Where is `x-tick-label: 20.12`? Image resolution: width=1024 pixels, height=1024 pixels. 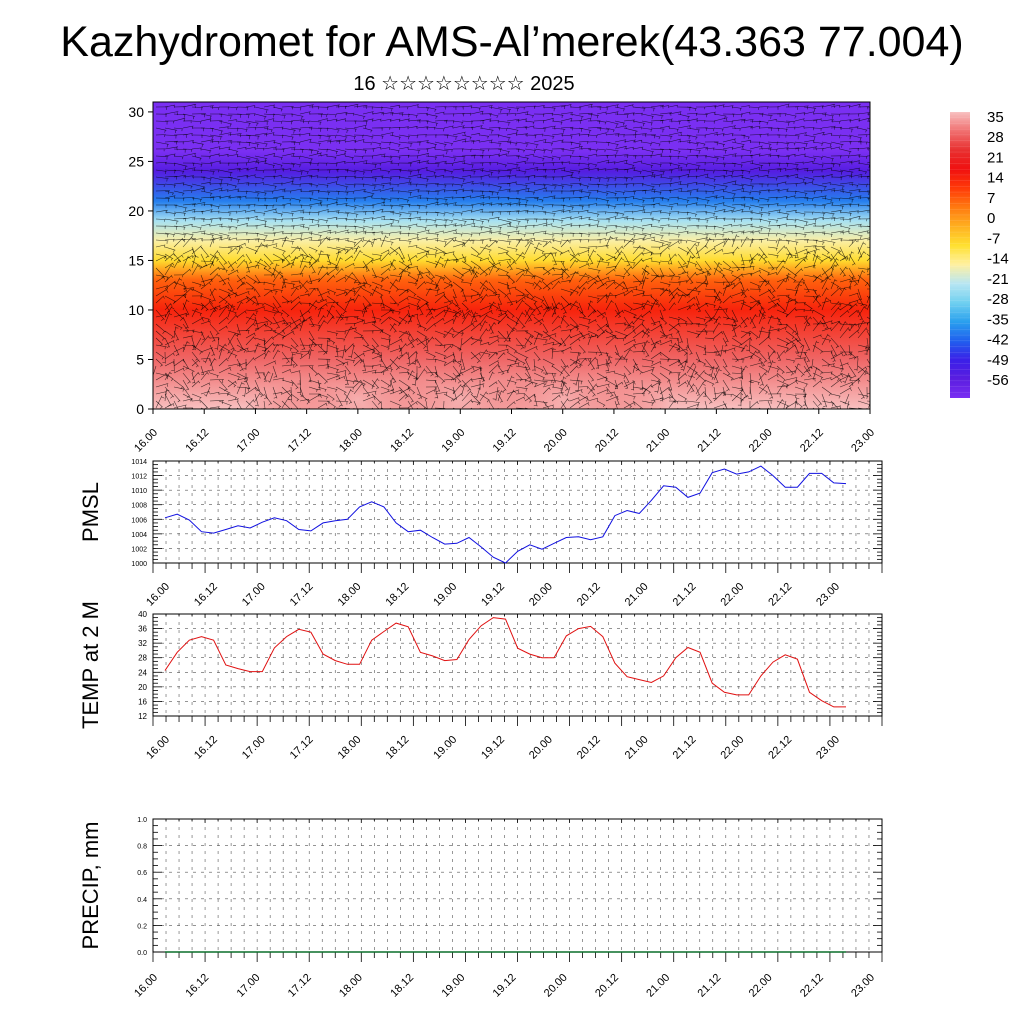
x-tick-label: 20.12 is located at coordinates (607, 441).